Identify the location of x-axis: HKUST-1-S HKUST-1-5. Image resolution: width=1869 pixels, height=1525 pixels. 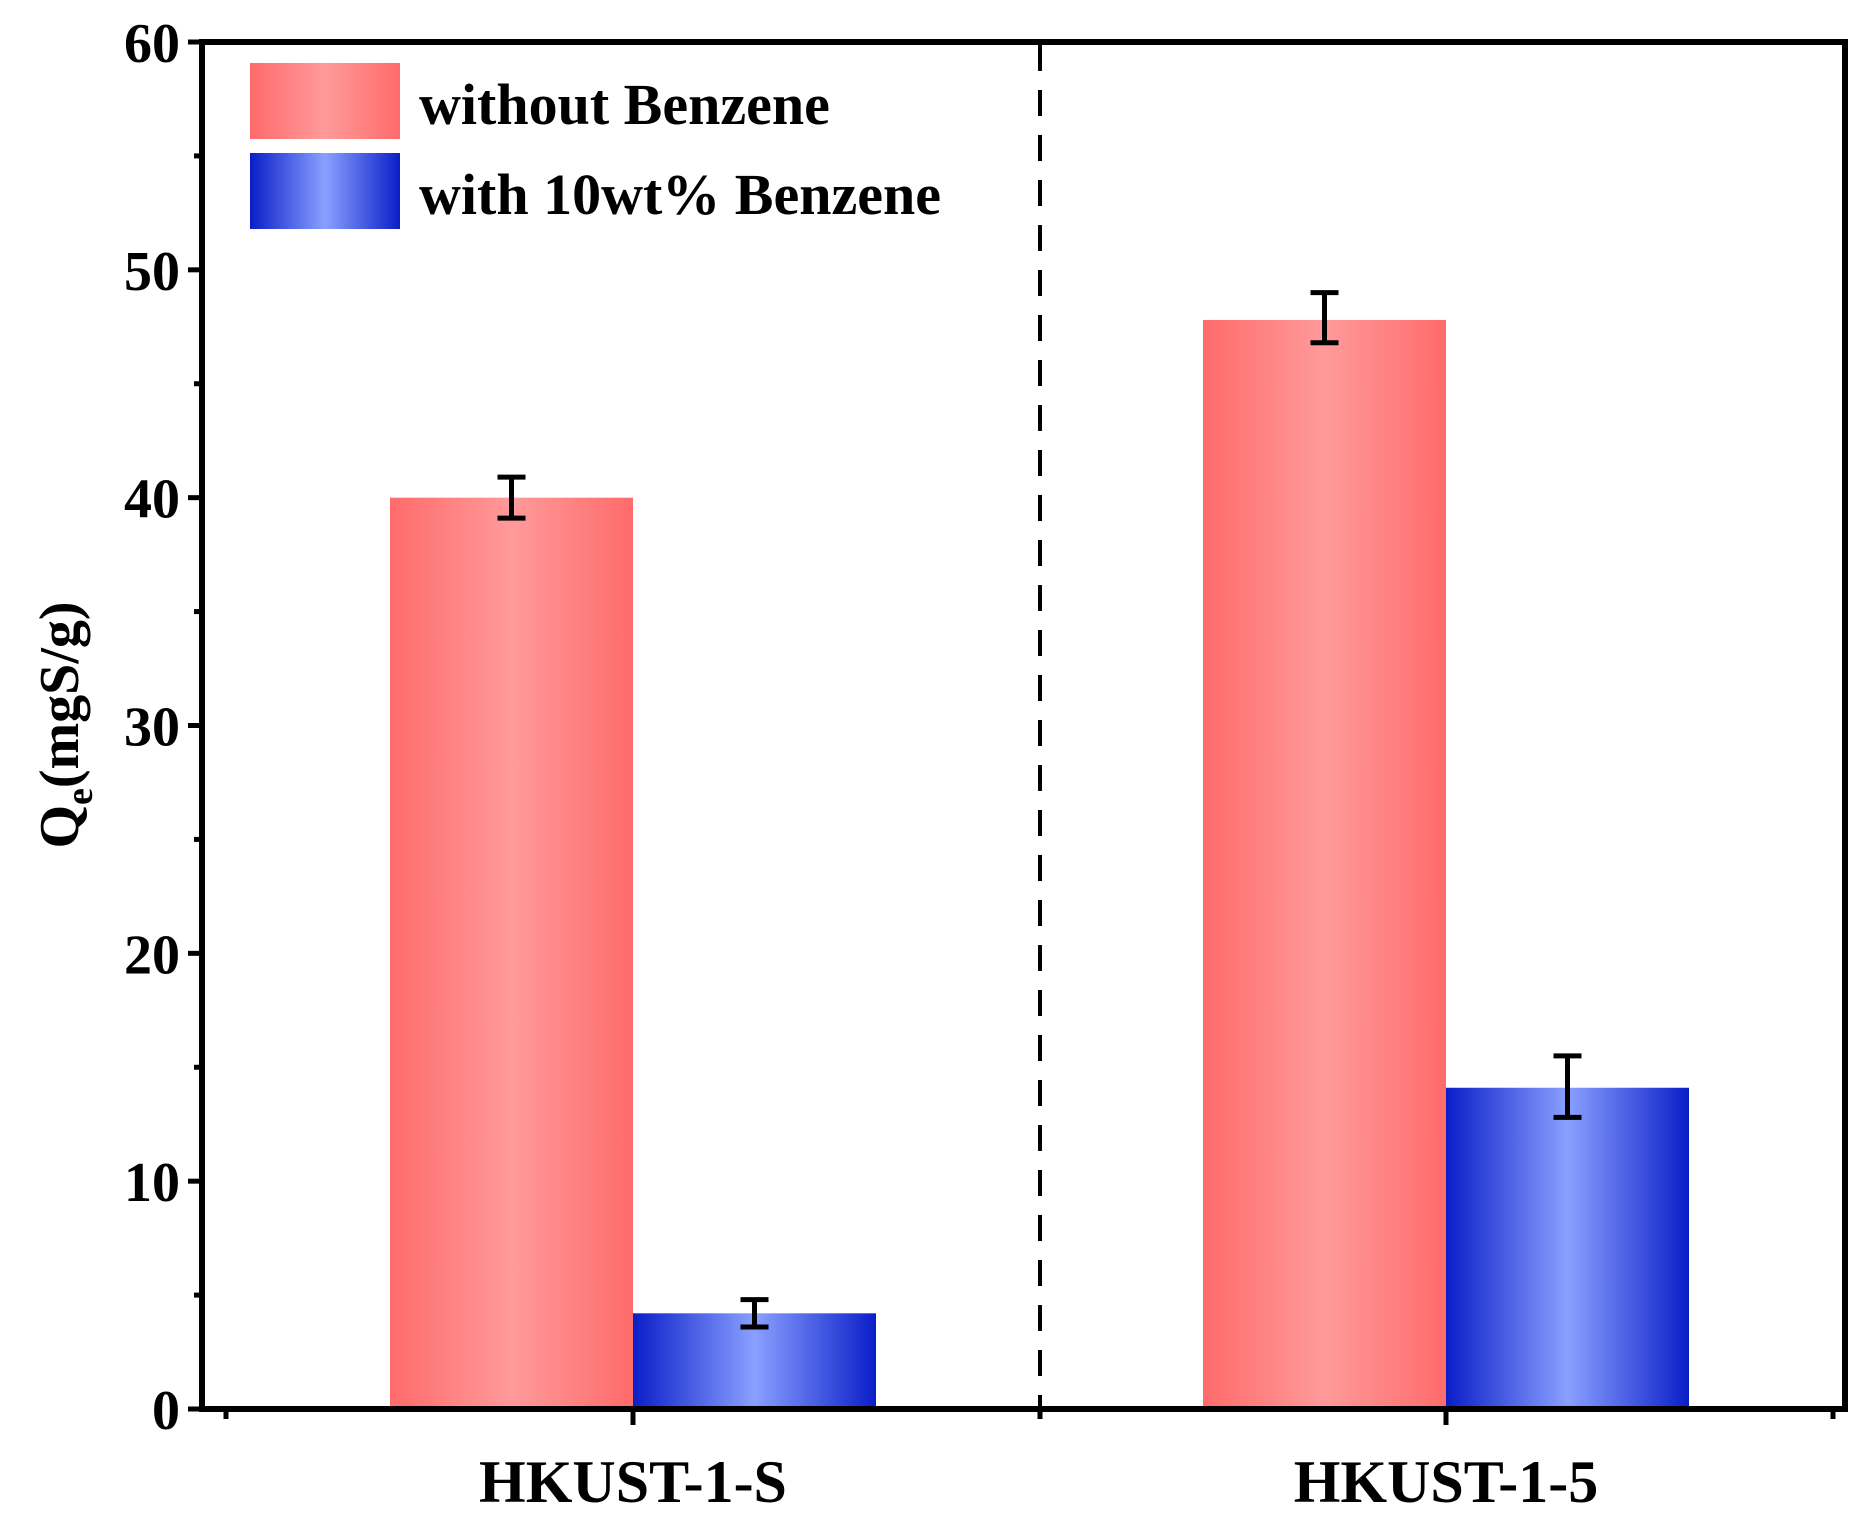
(1029, 1462).